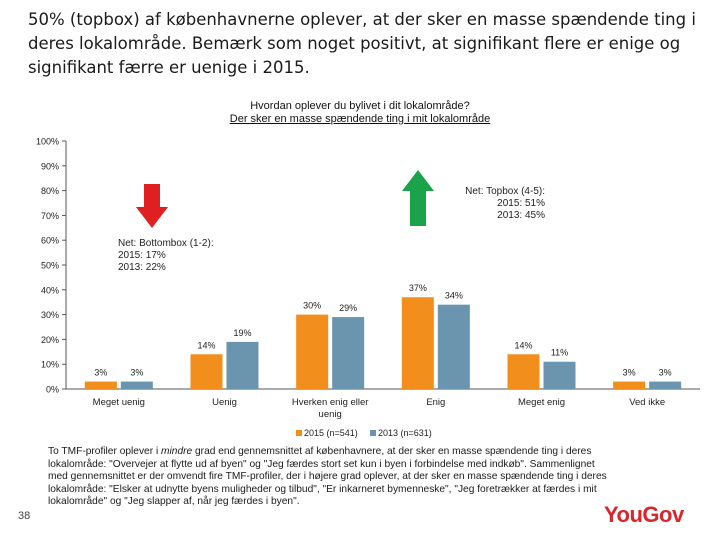 This screenshot has height=540, width=720. What do you see at coordinates (405, 433) in the screenshot?
I see `legend-label: 2013 (n=631)` at bounding box center [405, 433].